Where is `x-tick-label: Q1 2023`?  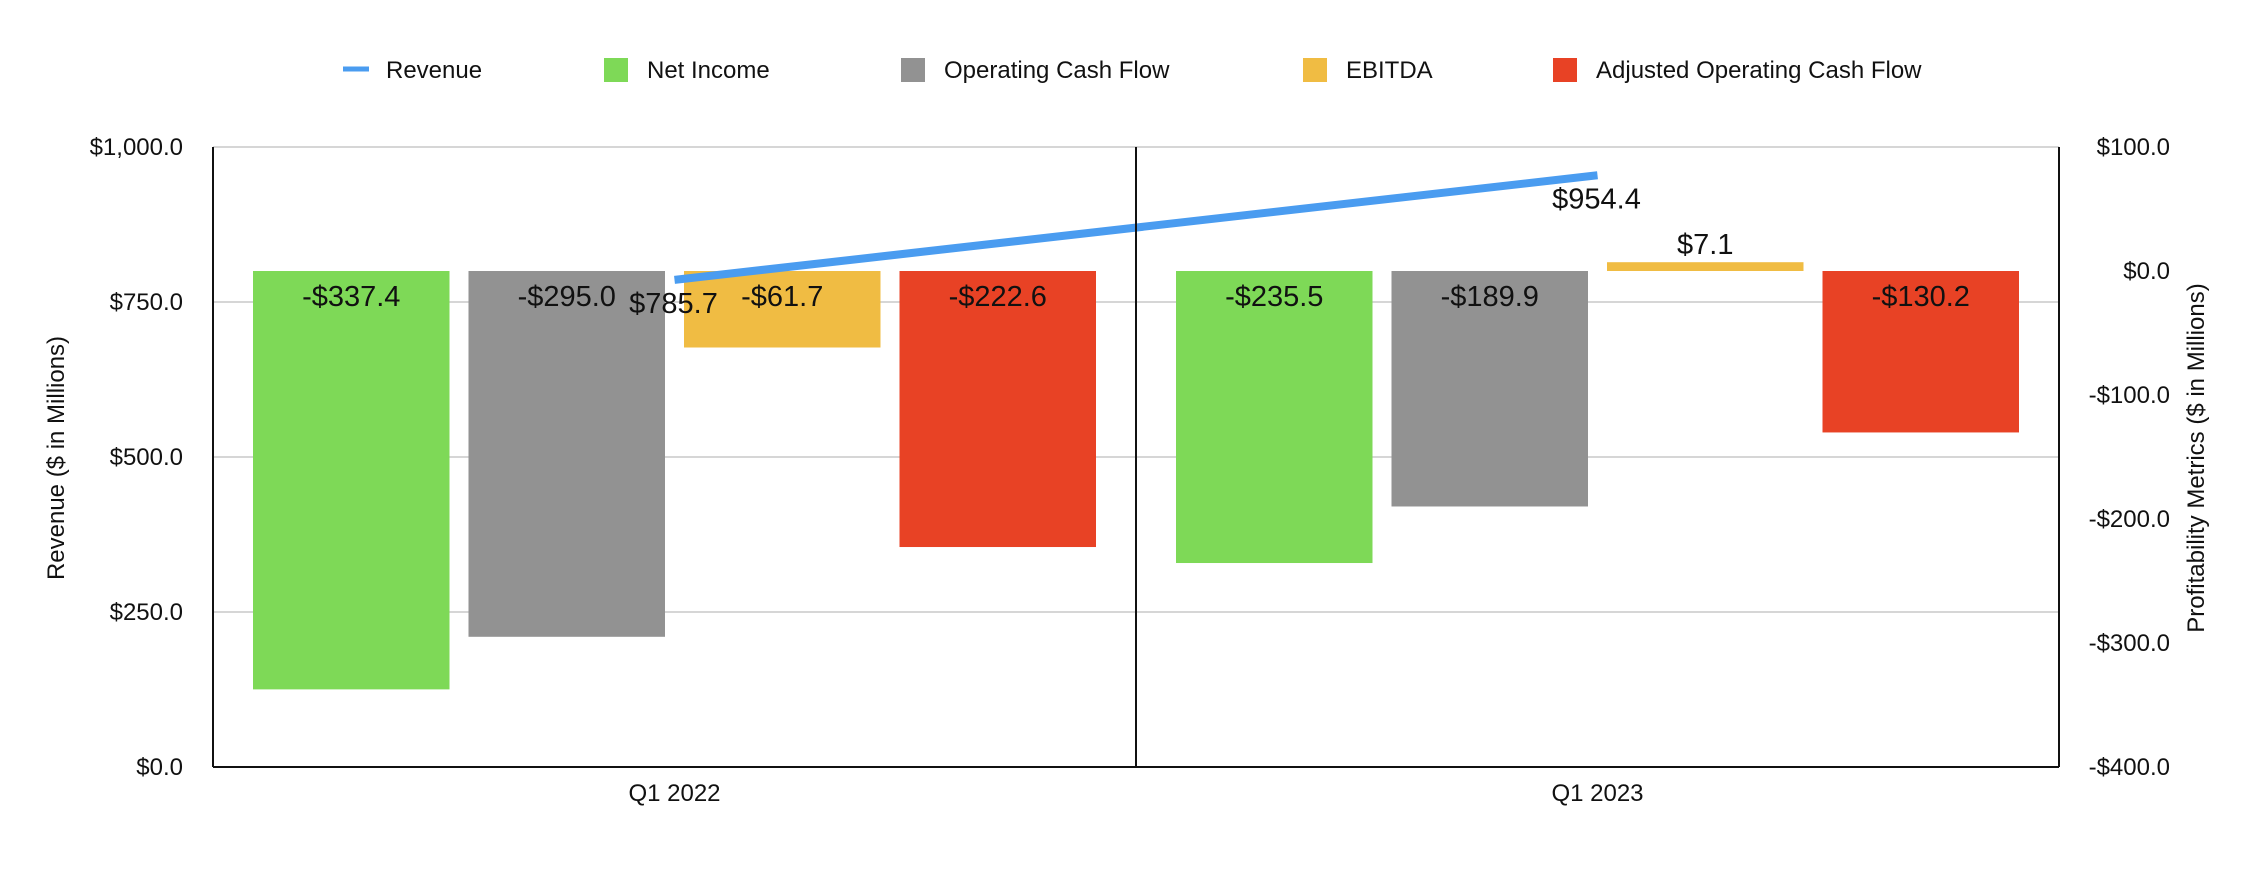 x-tick-label: Q1 2023 is located at coordinates (1597, 793).